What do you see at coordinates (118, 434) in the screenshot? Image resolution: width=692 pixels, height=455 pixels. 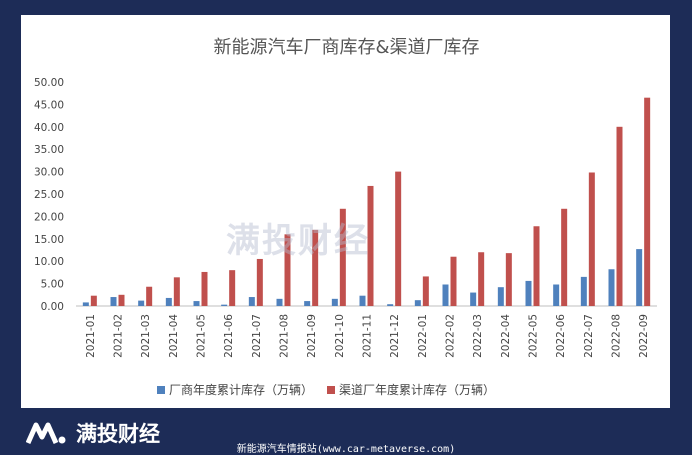 I see `footer-brand-name: 满投财经` at bounding box center [118, 434].